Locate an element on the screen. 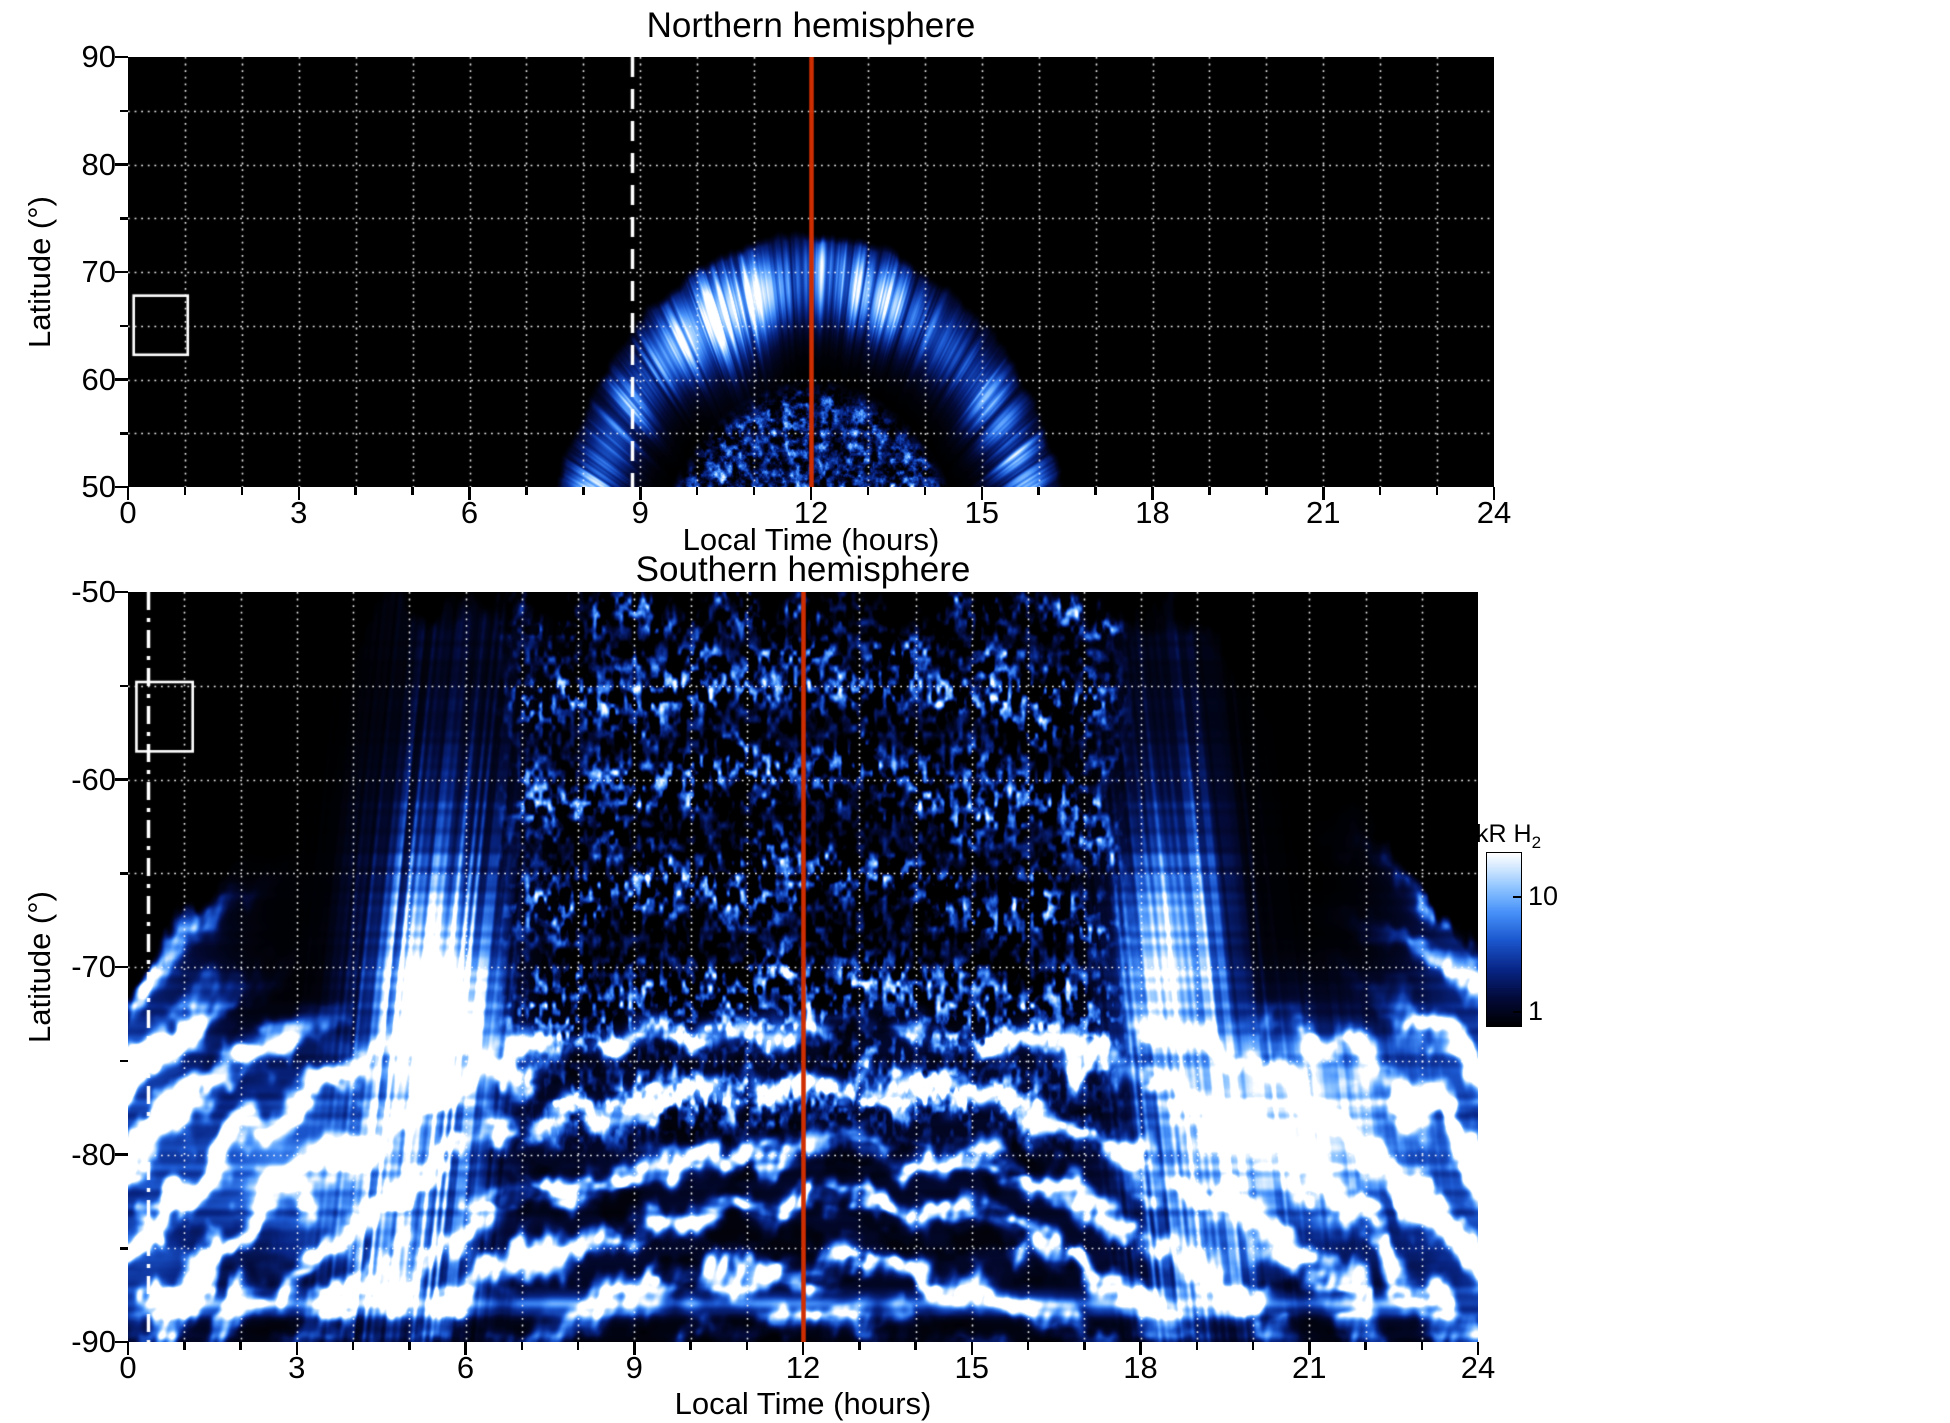  north-title: Northern hemisphere is located at coordinates (811, 25).